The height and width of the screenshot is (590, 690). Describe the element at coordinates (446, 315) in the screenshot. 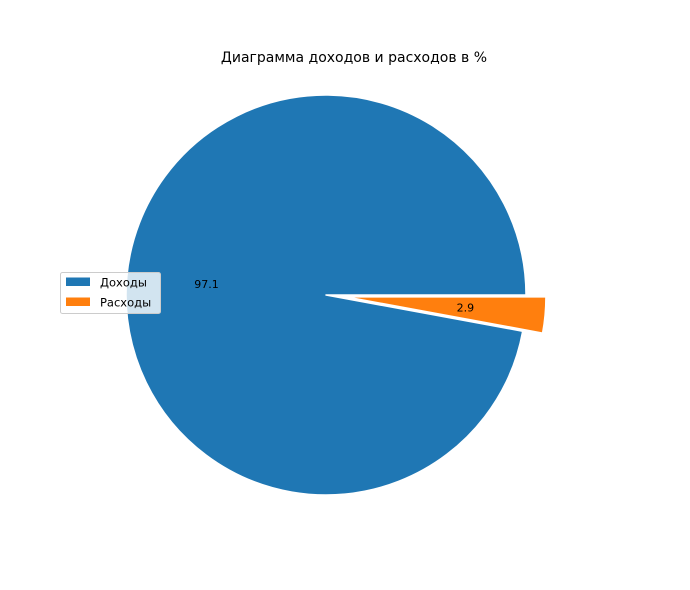

I see `pie-slice-expenses` at that location.